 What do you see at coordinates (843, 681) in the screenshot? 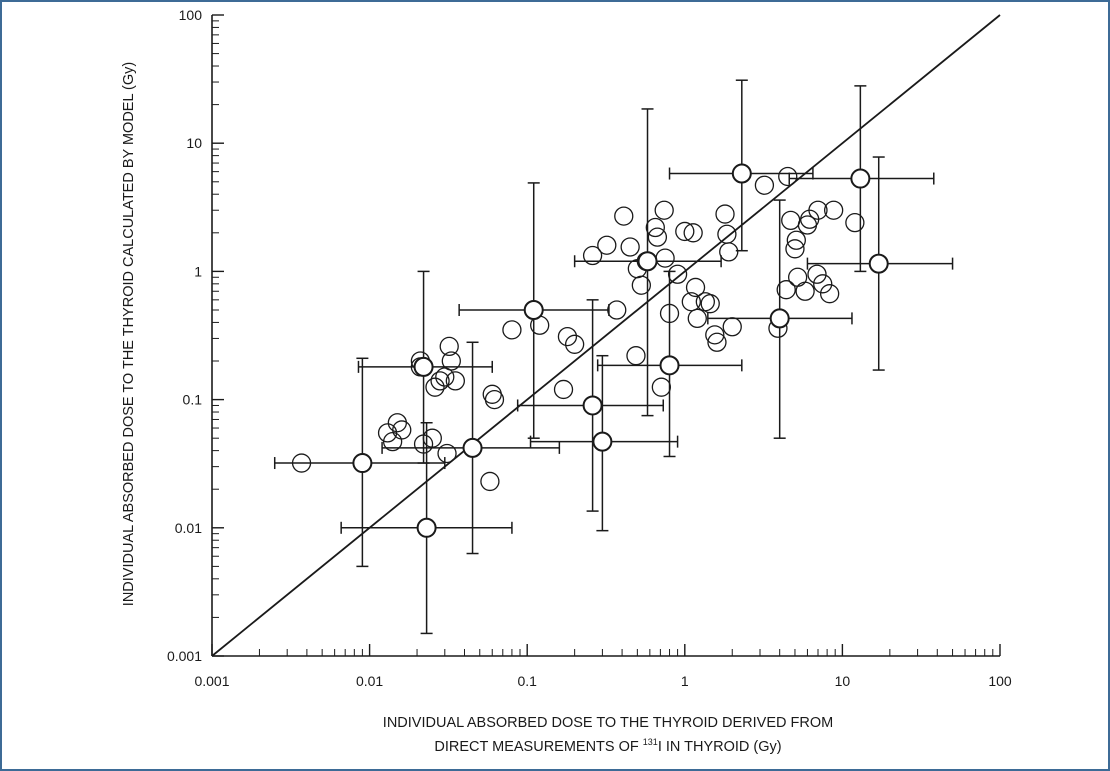
I see `x-tick-label: 10` at bounding box center [843, 681].